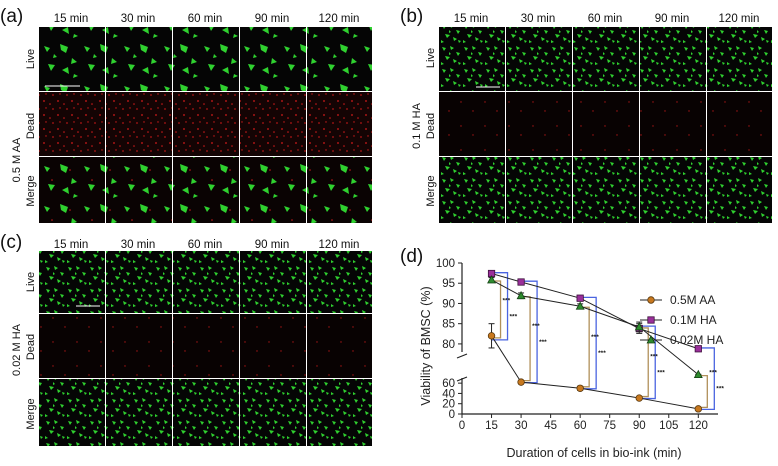 This screenshot has width=778, height=466. Describe the element at coordinates (448, 384) in the screenshot. I see `y-tick-label: 60` at that location.